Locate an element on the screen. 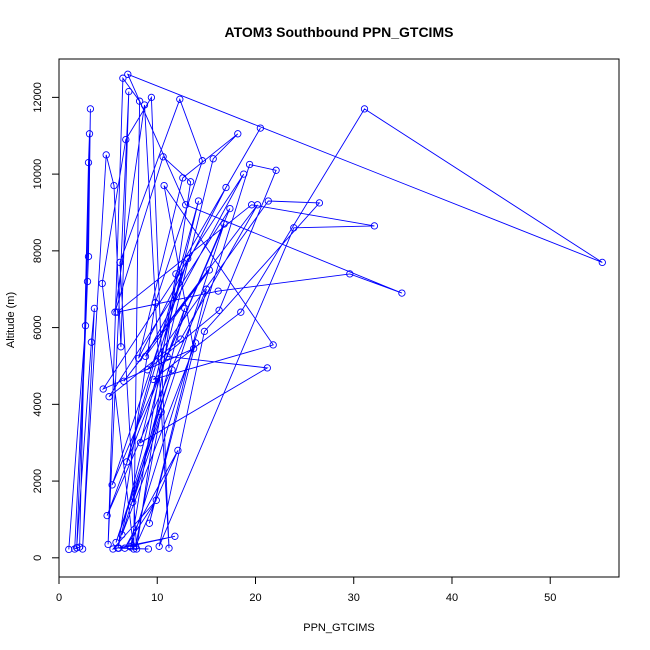  x-axis-label: PPN_GTCIMS is located at coordinates (339, 628).